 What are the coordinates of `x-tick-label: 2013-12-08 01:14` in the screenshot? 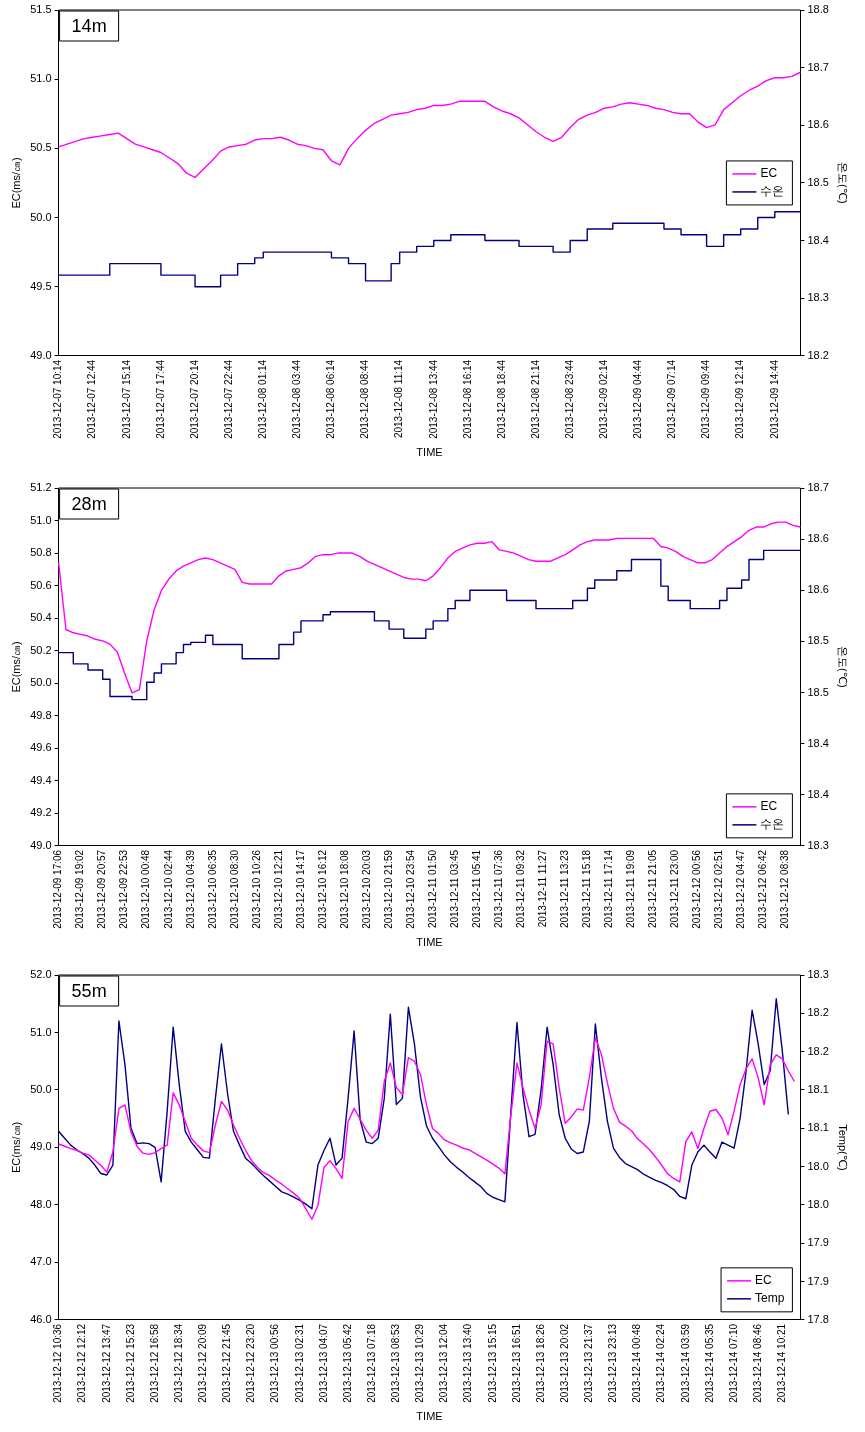 It's located at (262, 399).